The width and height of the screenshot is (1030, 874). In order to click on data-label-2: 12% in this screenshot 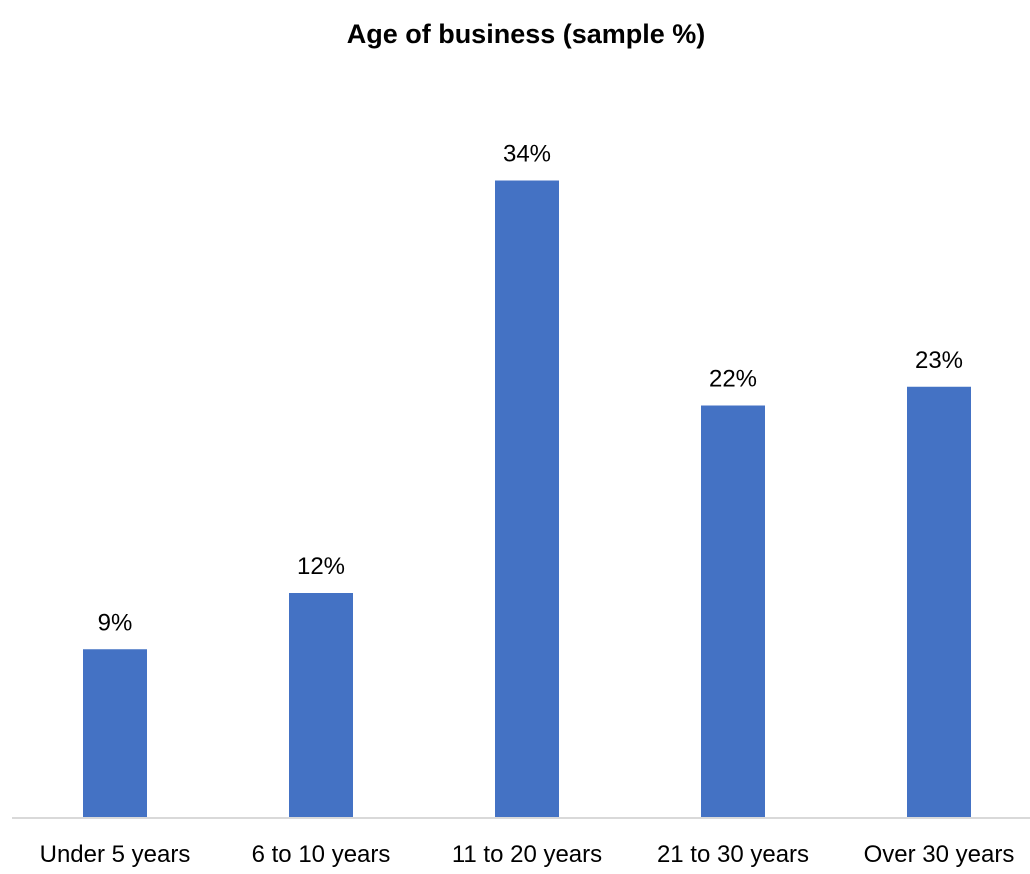, I will do `click(321, 566)`.